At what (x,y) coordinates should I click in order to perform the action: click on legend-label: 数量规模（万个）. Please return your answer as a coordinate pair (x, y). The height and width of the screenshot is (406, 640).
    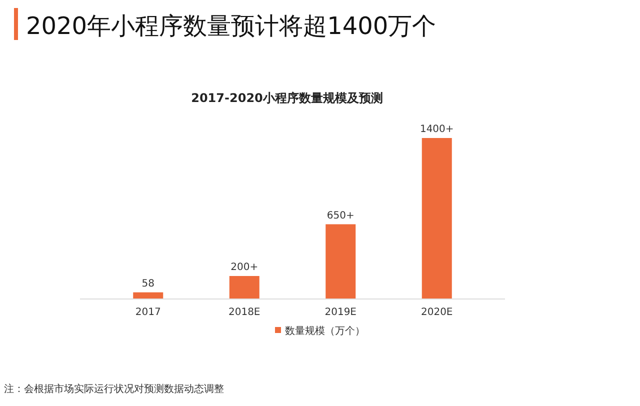
    Looking at the image, I should click on (325, 331).